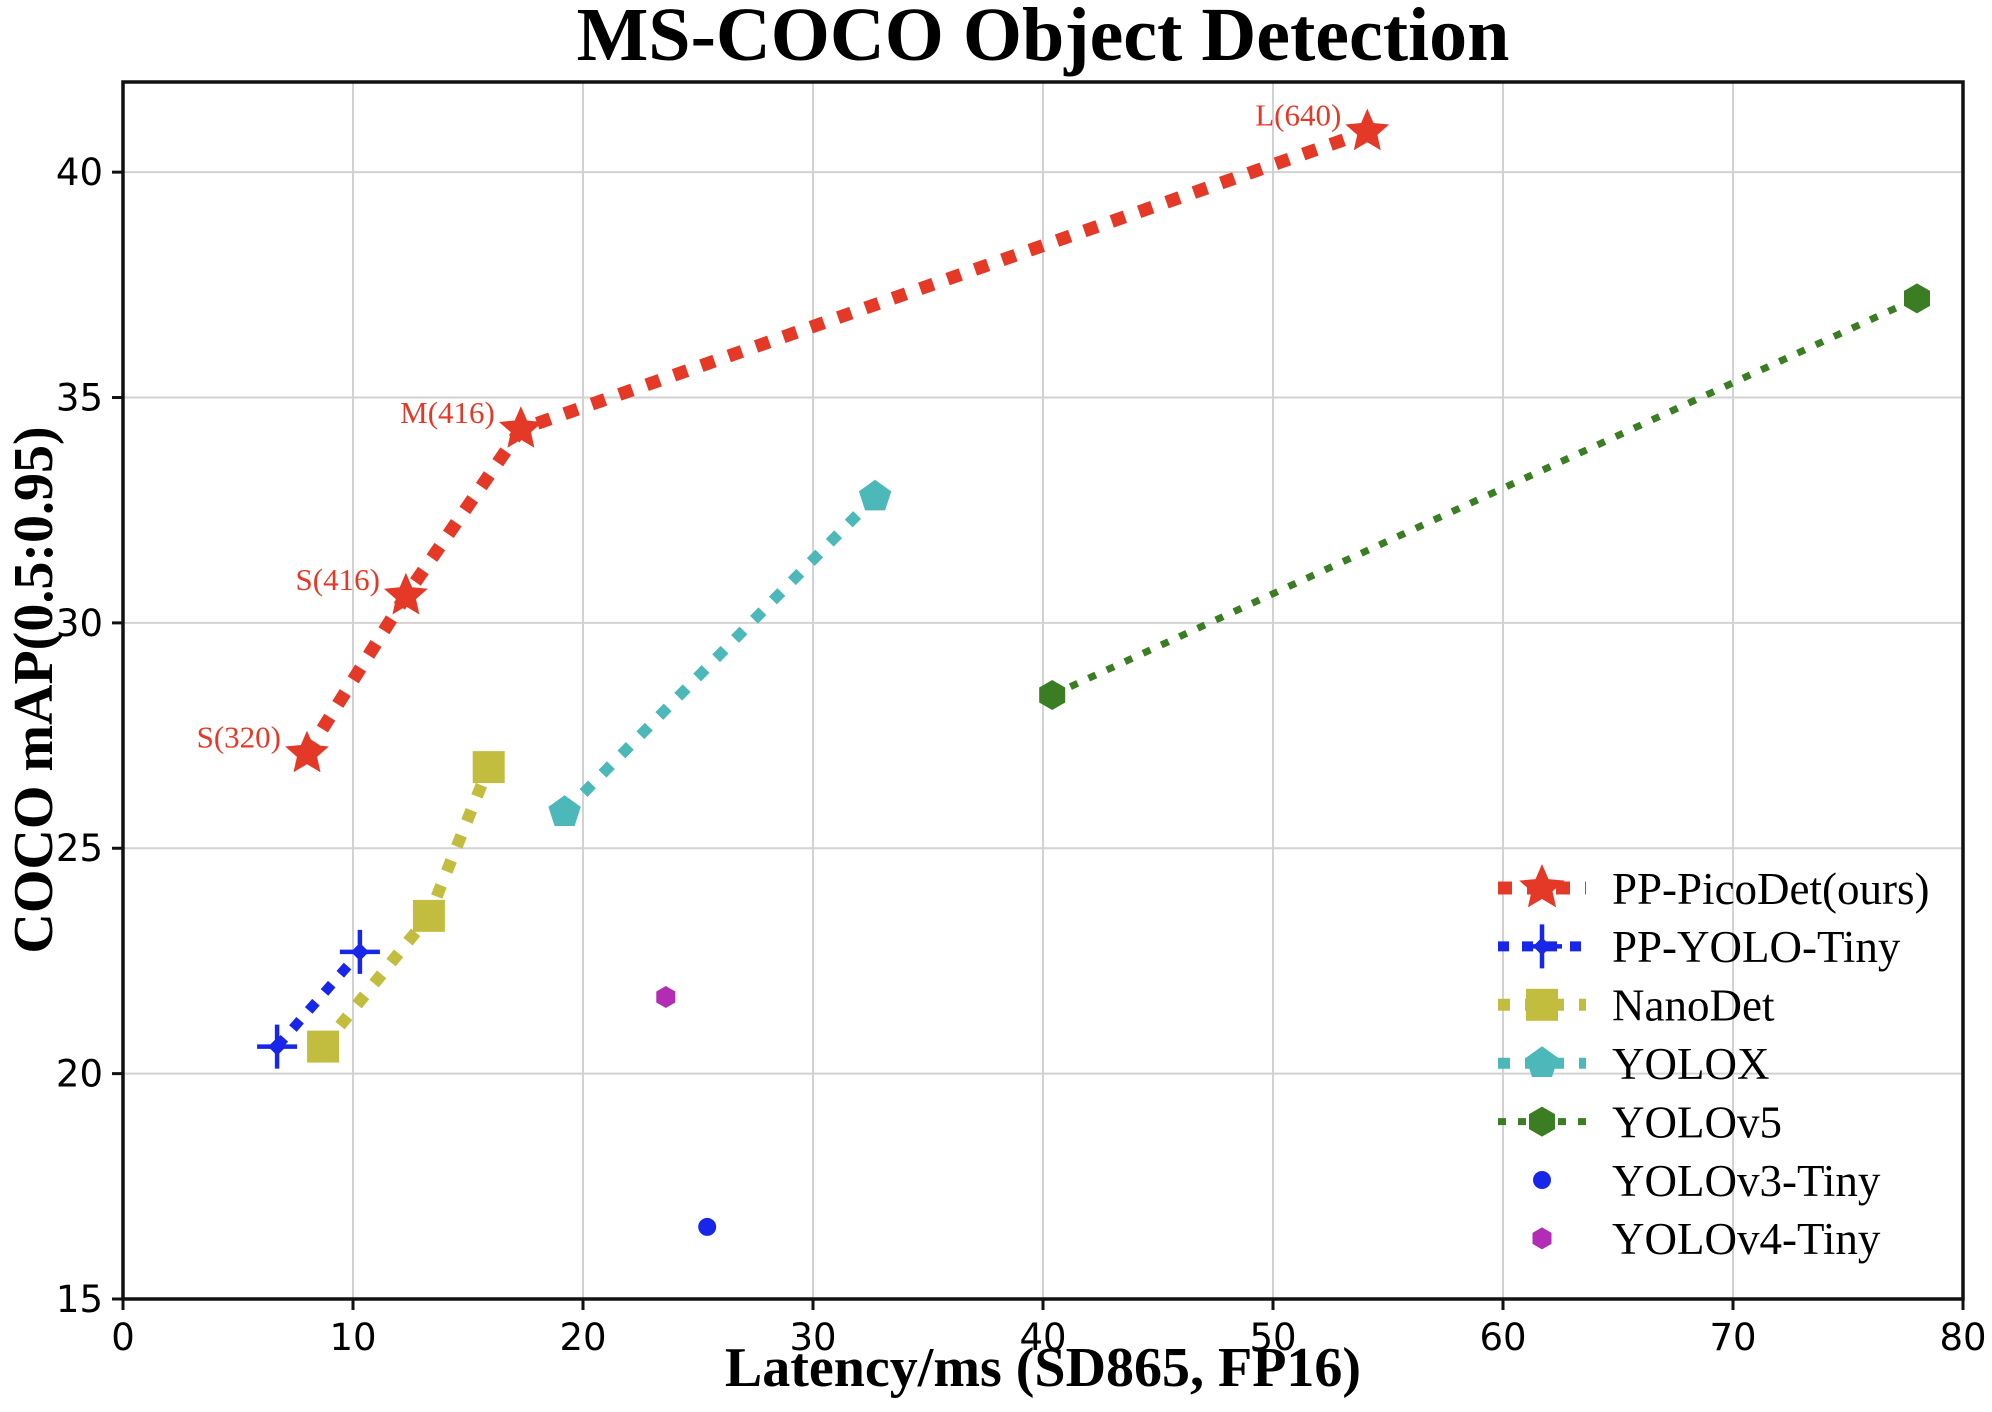 The image size is (1992, 1412). I want to click on x-axis-label: Latency/ms (SD865, FP16), so click(1043, 1368).